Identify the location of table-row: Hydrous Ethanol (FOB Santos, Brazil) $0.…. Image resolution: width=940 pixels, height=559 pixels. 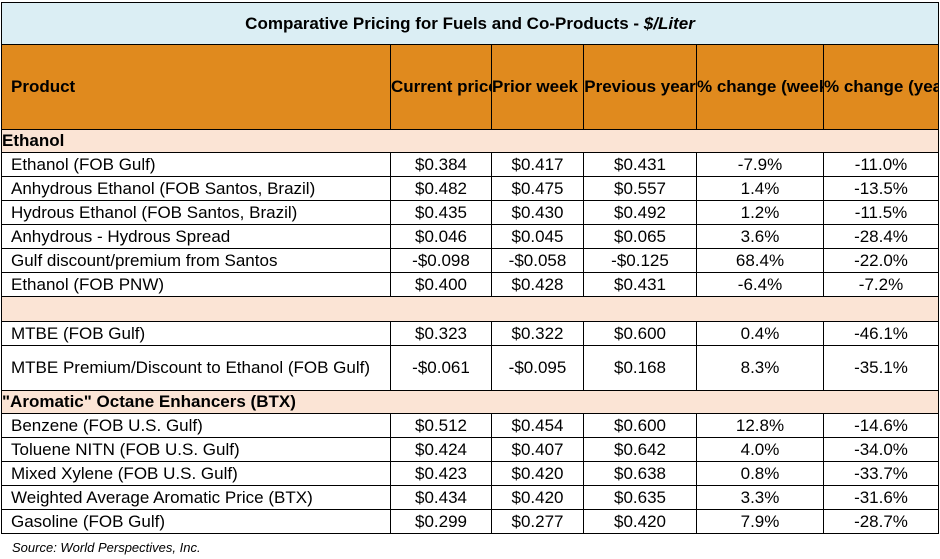
(470, 212).